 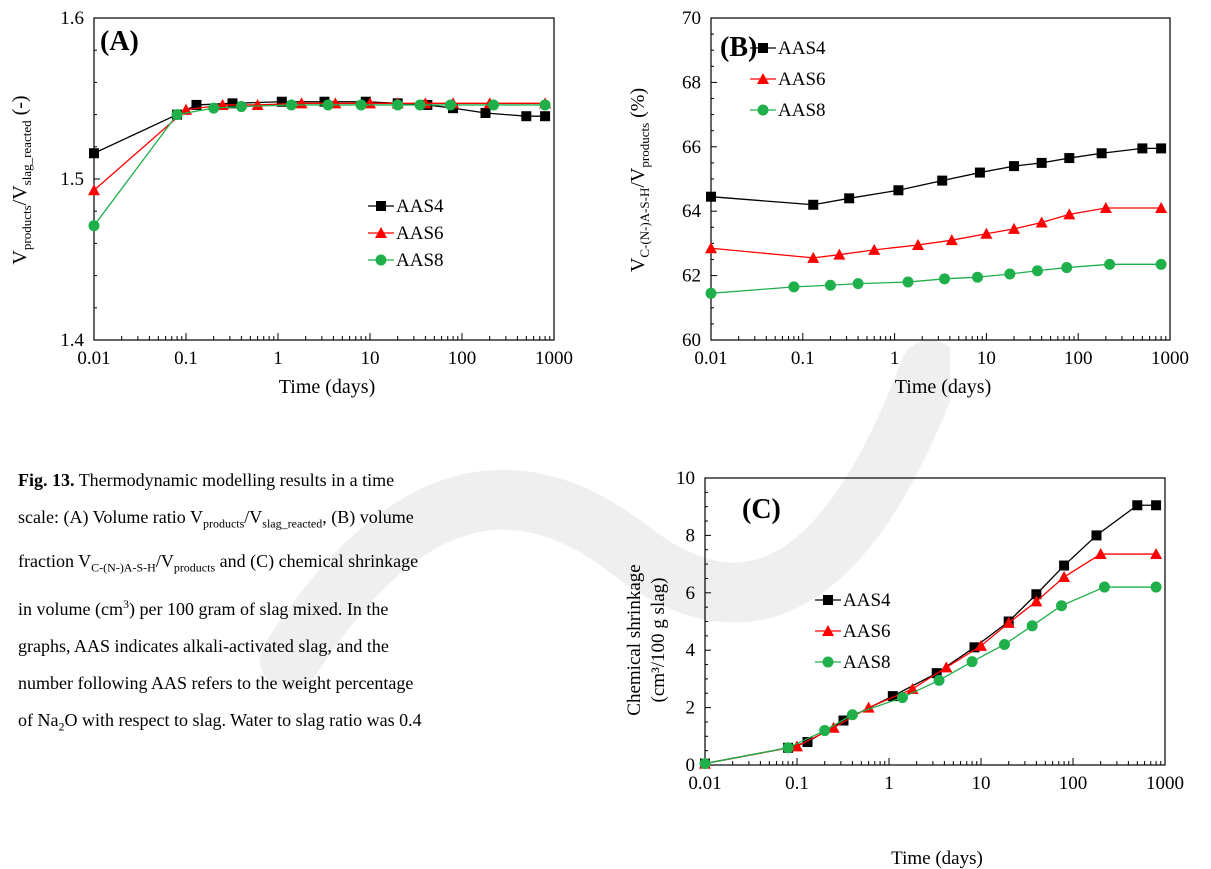 What do you see at coordinates (936, 278) in the screenshot?
I see `chart-b-series-line-aas8` at bounding box center [936, 278].